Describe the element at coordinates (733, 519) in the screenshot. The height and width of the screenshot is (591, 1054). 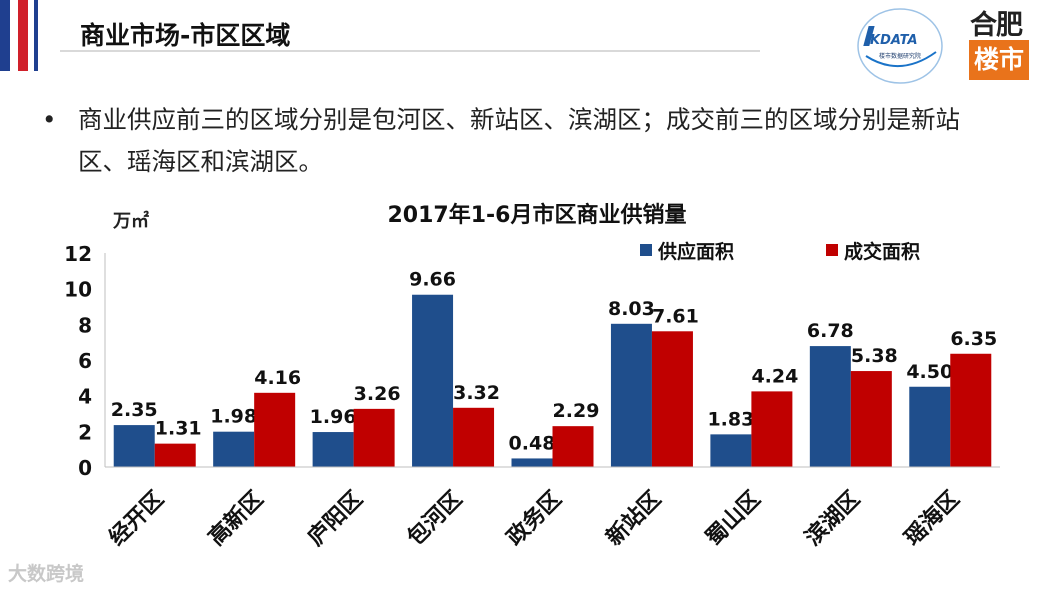
I see `x-tick-label: 蜀山区` at that location.